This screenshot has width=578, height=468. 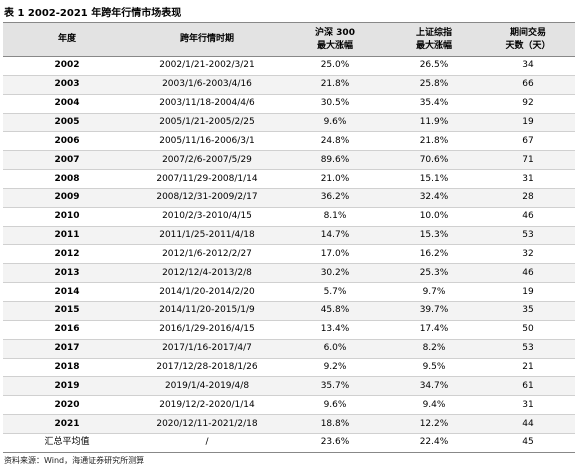 I want to click on source-note: 资料来源：Wind，海通证券研究所测算, so click(x=74, y=460).